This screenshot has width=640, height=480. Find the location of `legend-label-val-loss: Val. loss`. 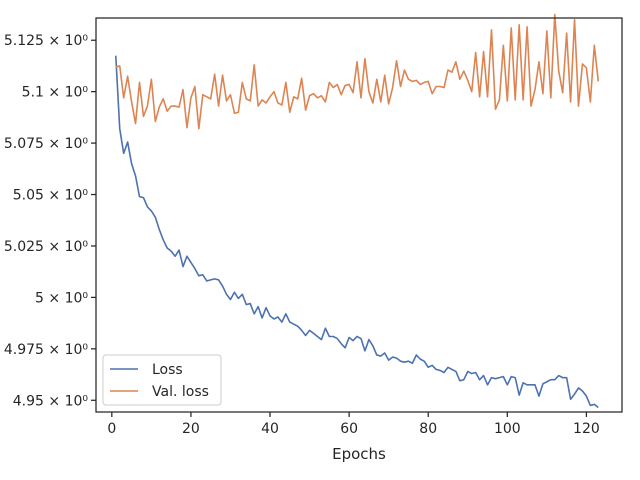

legend-label-val-loss: Val. loss is located at coordinates (180, 392).